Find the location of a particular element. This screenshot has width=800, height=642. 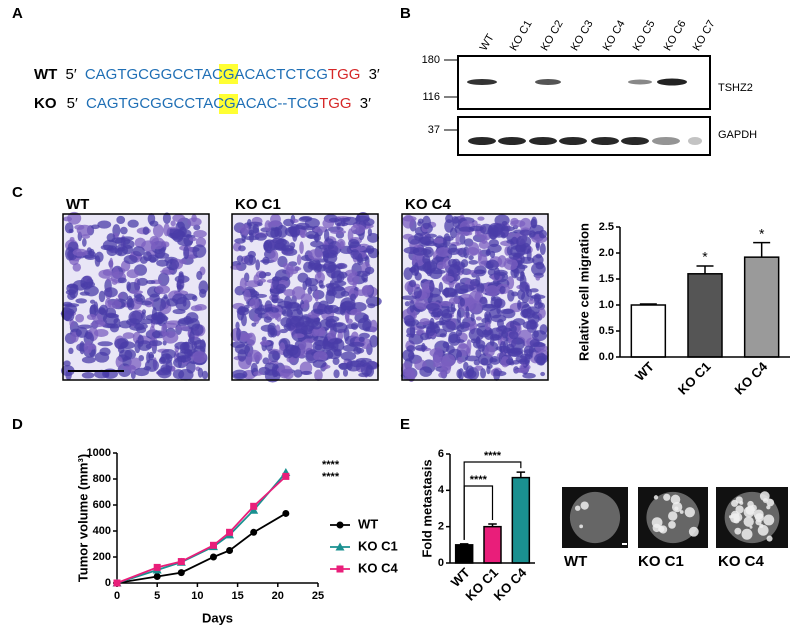

x-tick-label: KO C4 is located at coordinates (751, 377).